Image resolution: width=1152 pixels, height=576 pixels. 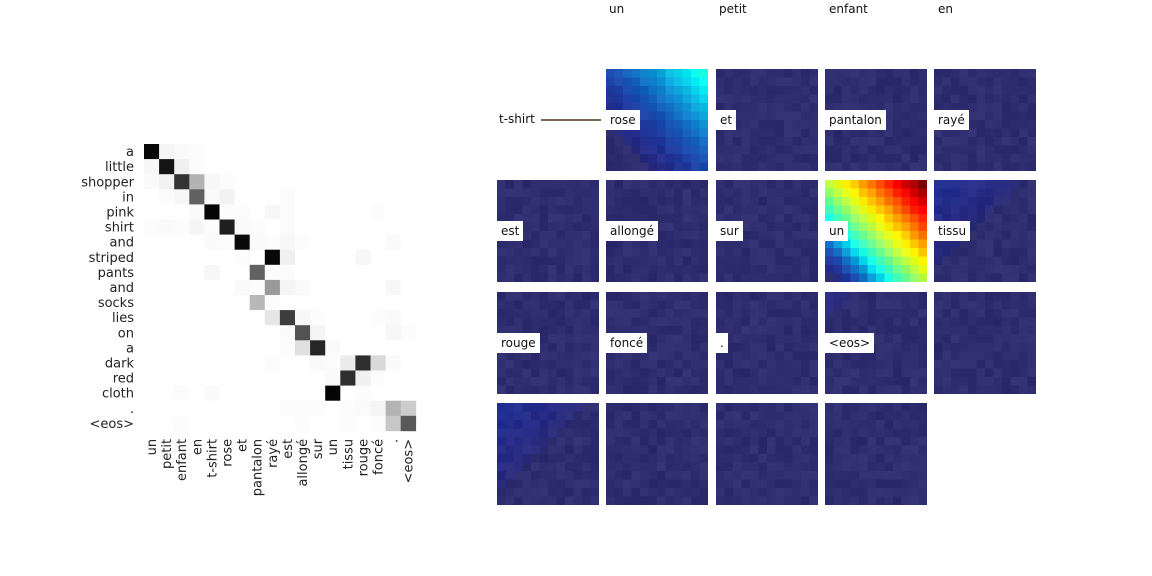 What do you see at coordinates (118, 394) in the screenshot?
I see `row-tick-label: cloth` at bounding box center [118, 394].